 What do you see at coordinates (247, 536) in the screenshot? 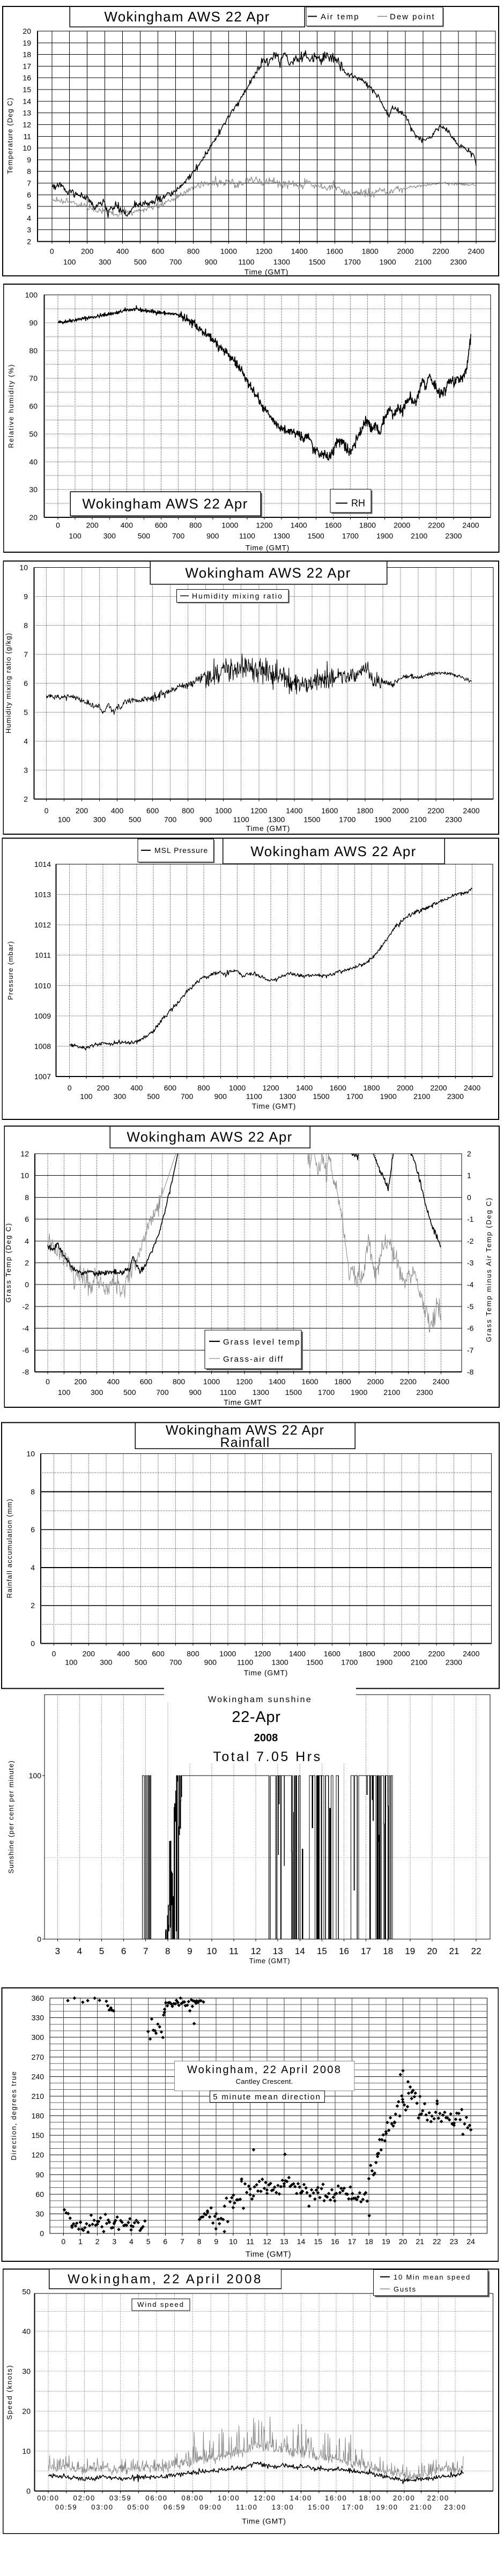
I see `svg-text: 1100` at bounding box center [247, 536].